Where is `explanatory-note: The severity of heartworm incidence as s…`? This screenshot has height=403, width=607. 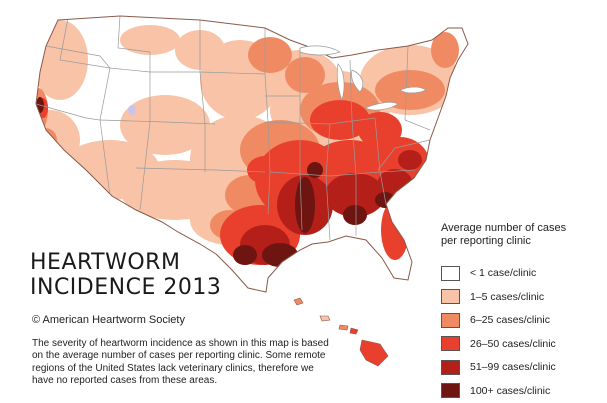
explanatory-note: The severity of heartworm incidence as s… is located at coordinates (180, 362).